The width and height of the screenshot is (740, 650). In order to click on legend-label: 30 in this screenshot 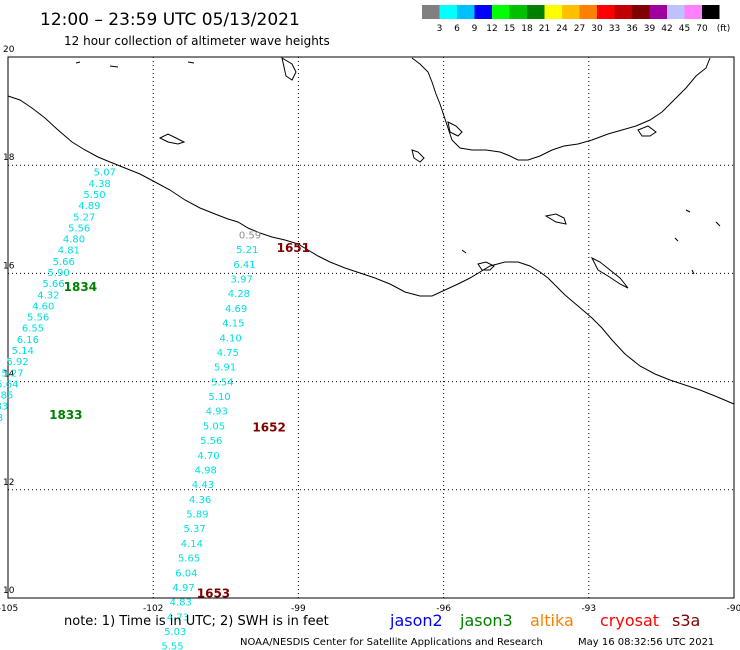, I will do `click(597, 29)`.